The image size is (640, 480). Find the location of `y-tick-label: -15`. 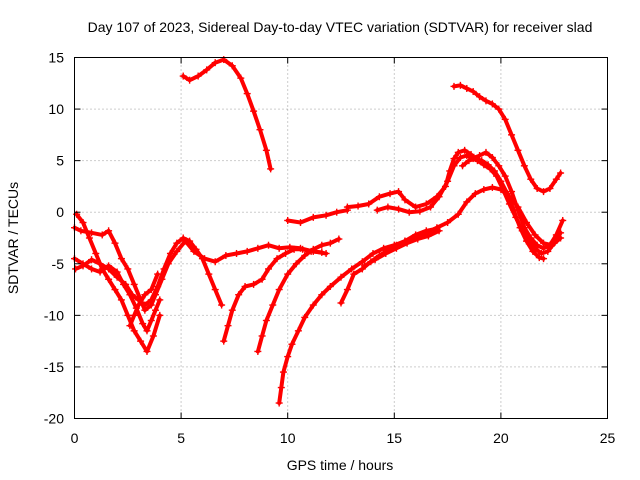

y-tick-label: -15 is located at coordinates (54, 367).